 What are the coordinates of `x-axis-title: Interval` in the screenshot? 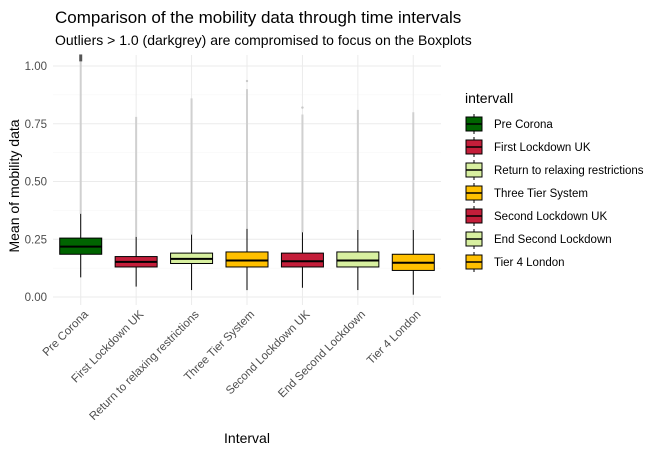 It's located at (247, 438).